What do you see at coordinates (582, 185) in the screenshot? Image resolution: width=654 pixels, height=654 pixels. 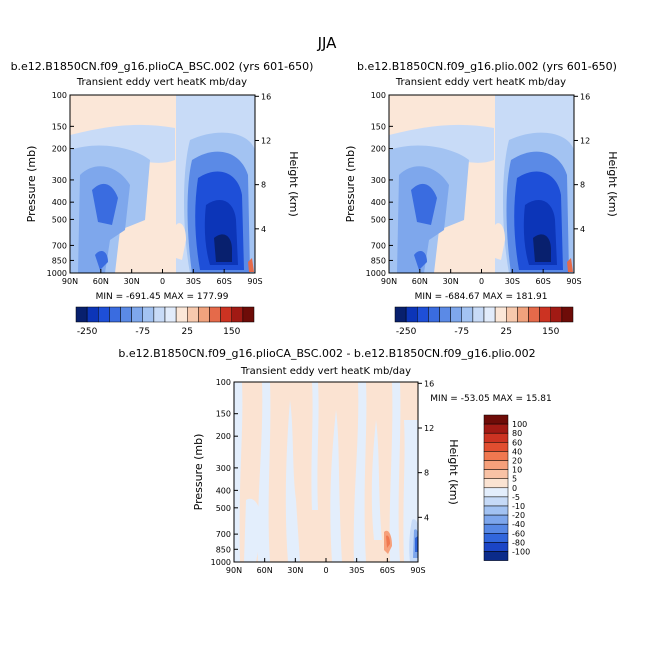 I see `panel-right-y2tick-label: 8` at bounding box center [582, 185].